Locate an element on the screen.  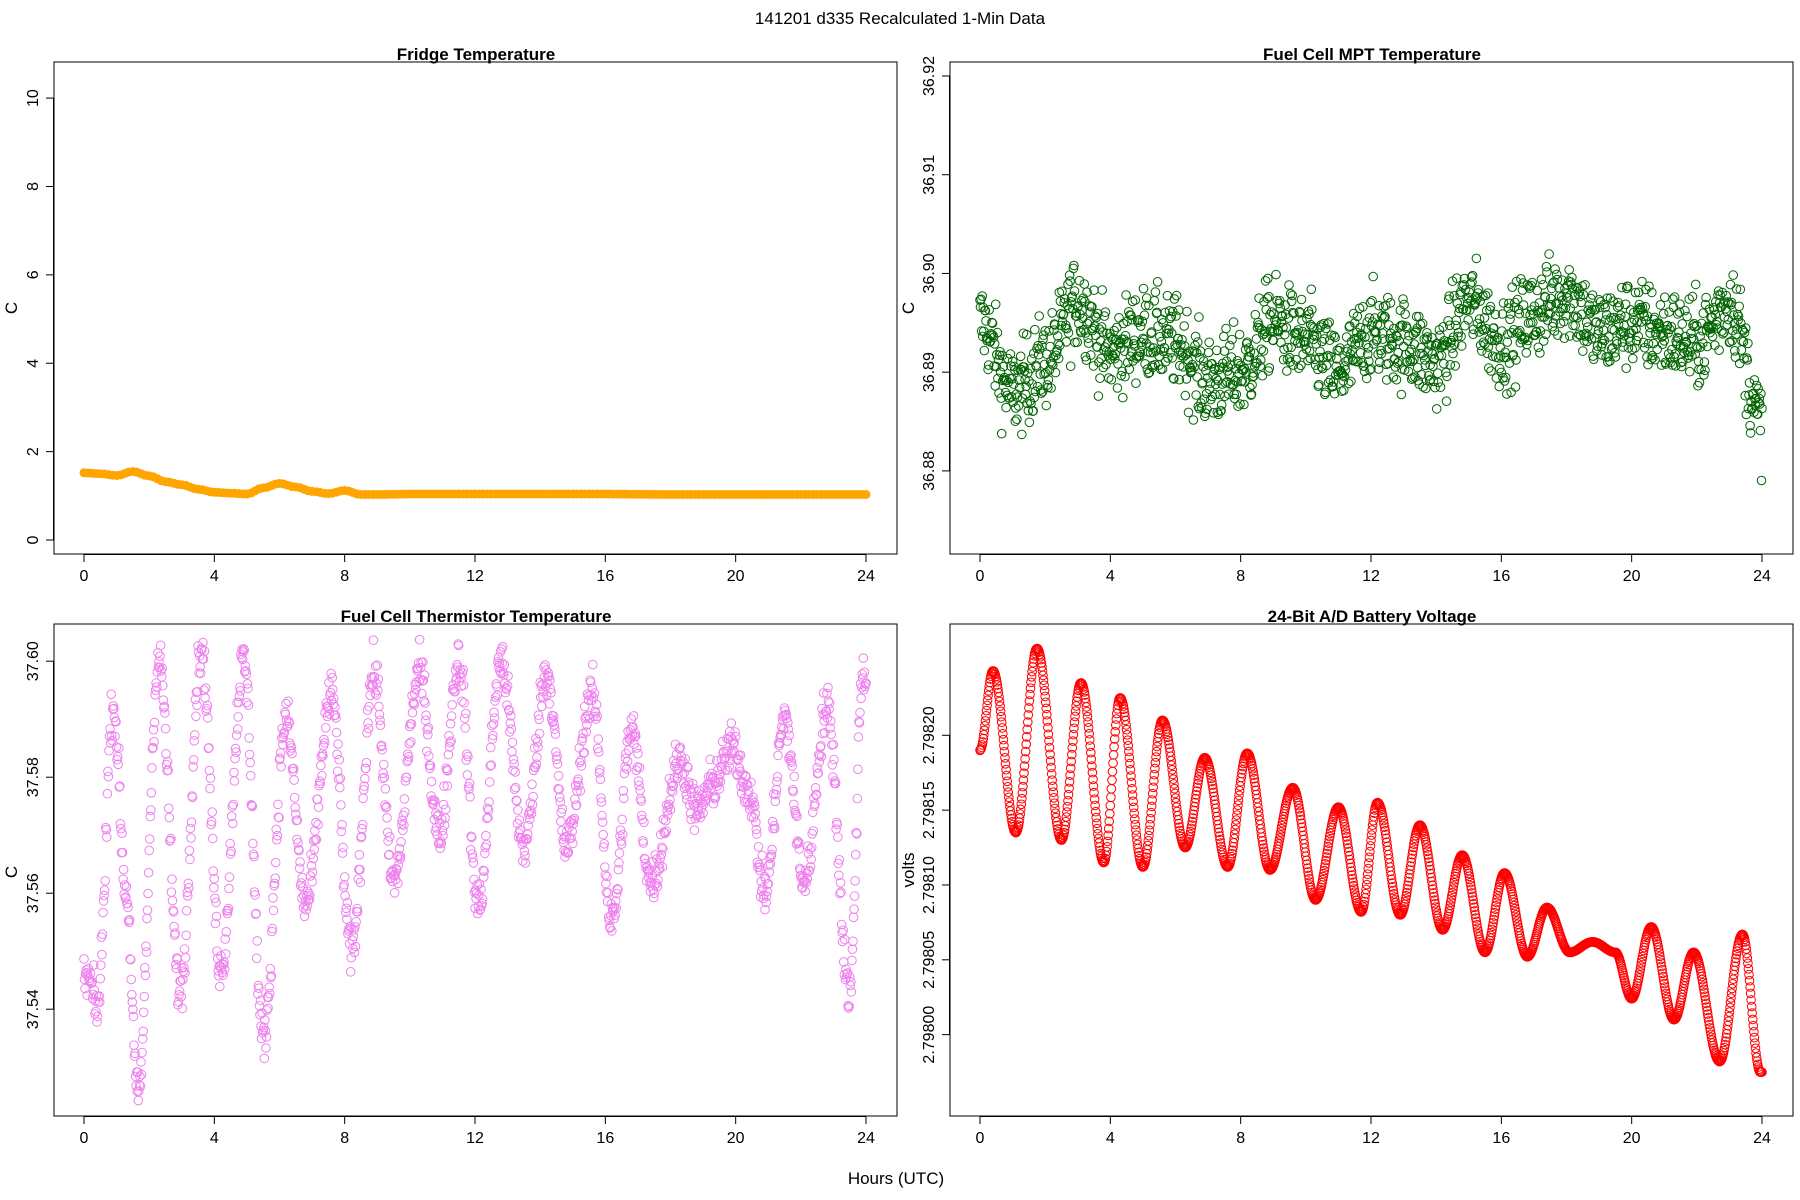
panel-fridge-temperature-title: Fridge Temperature is located at coordinates (476, 54).